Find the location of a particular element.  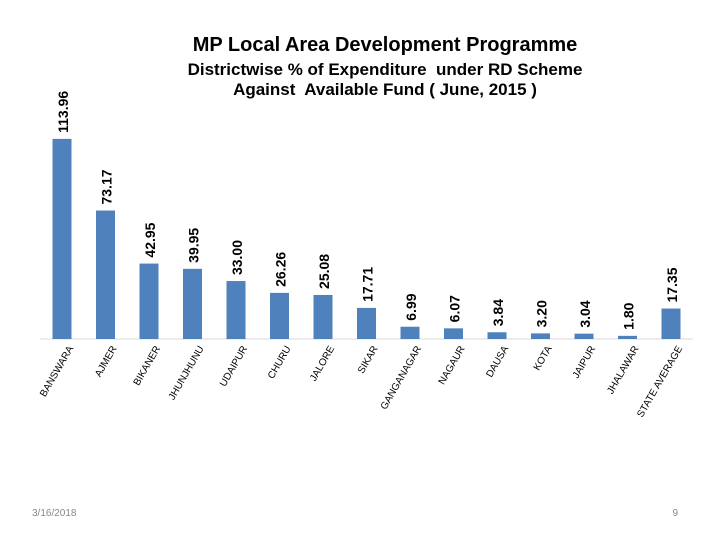

data-label: 26.26 is located at coordinates (281, 269).